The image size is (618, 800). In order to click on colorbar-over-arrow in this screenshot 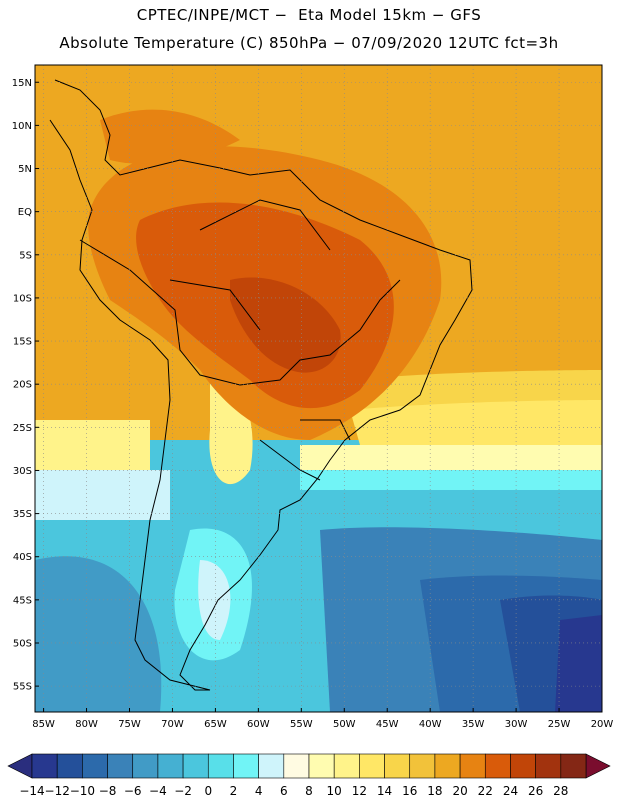, I will do `click(598, 766)`.